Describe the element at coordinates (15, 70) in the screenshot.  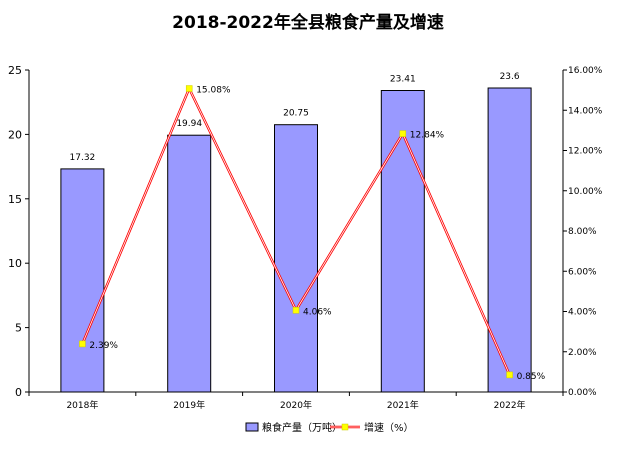
I see `y-left-tick-label-5: 25` at that location.